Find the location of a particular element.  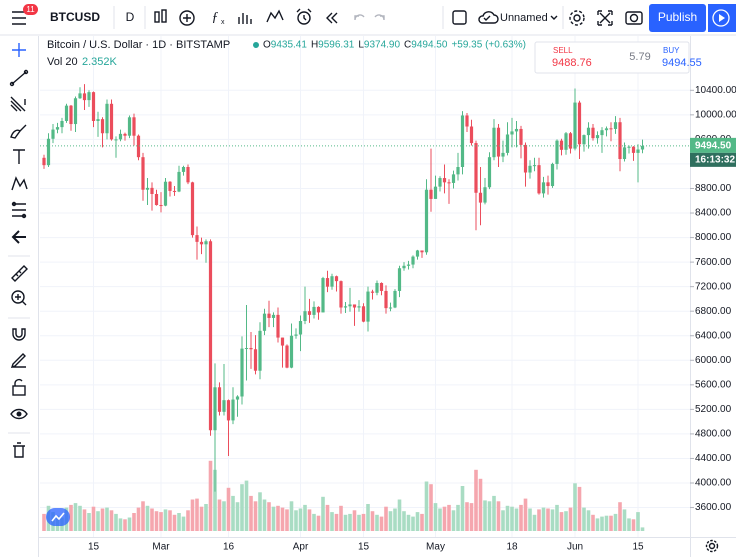

templates-button is located at coordinates (245, 18).